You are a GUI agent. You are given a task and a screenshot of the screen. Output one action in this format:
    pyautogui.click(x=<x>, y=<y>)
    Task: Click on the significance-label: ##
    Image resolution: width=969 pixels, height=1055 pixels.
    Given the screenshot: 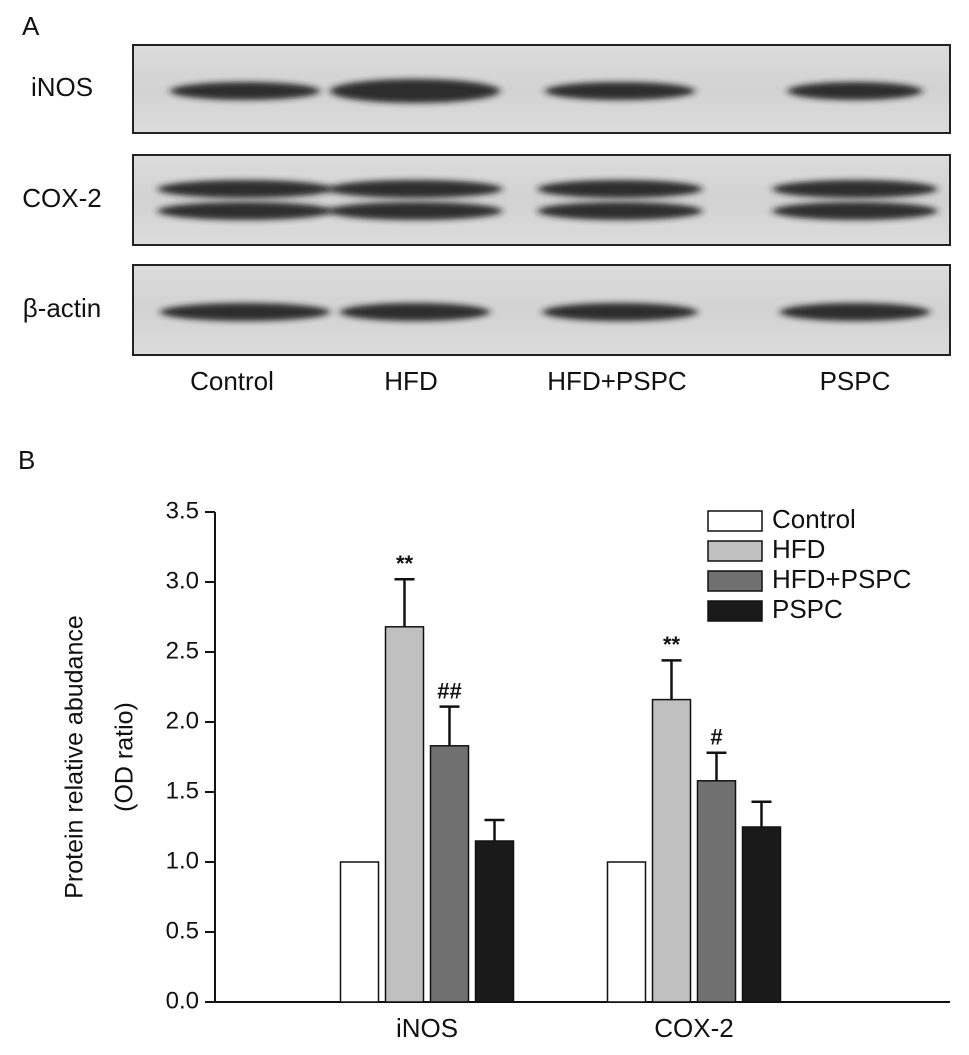 What is the action you would take?
    pyautogui.click(x=449, y=690)
    